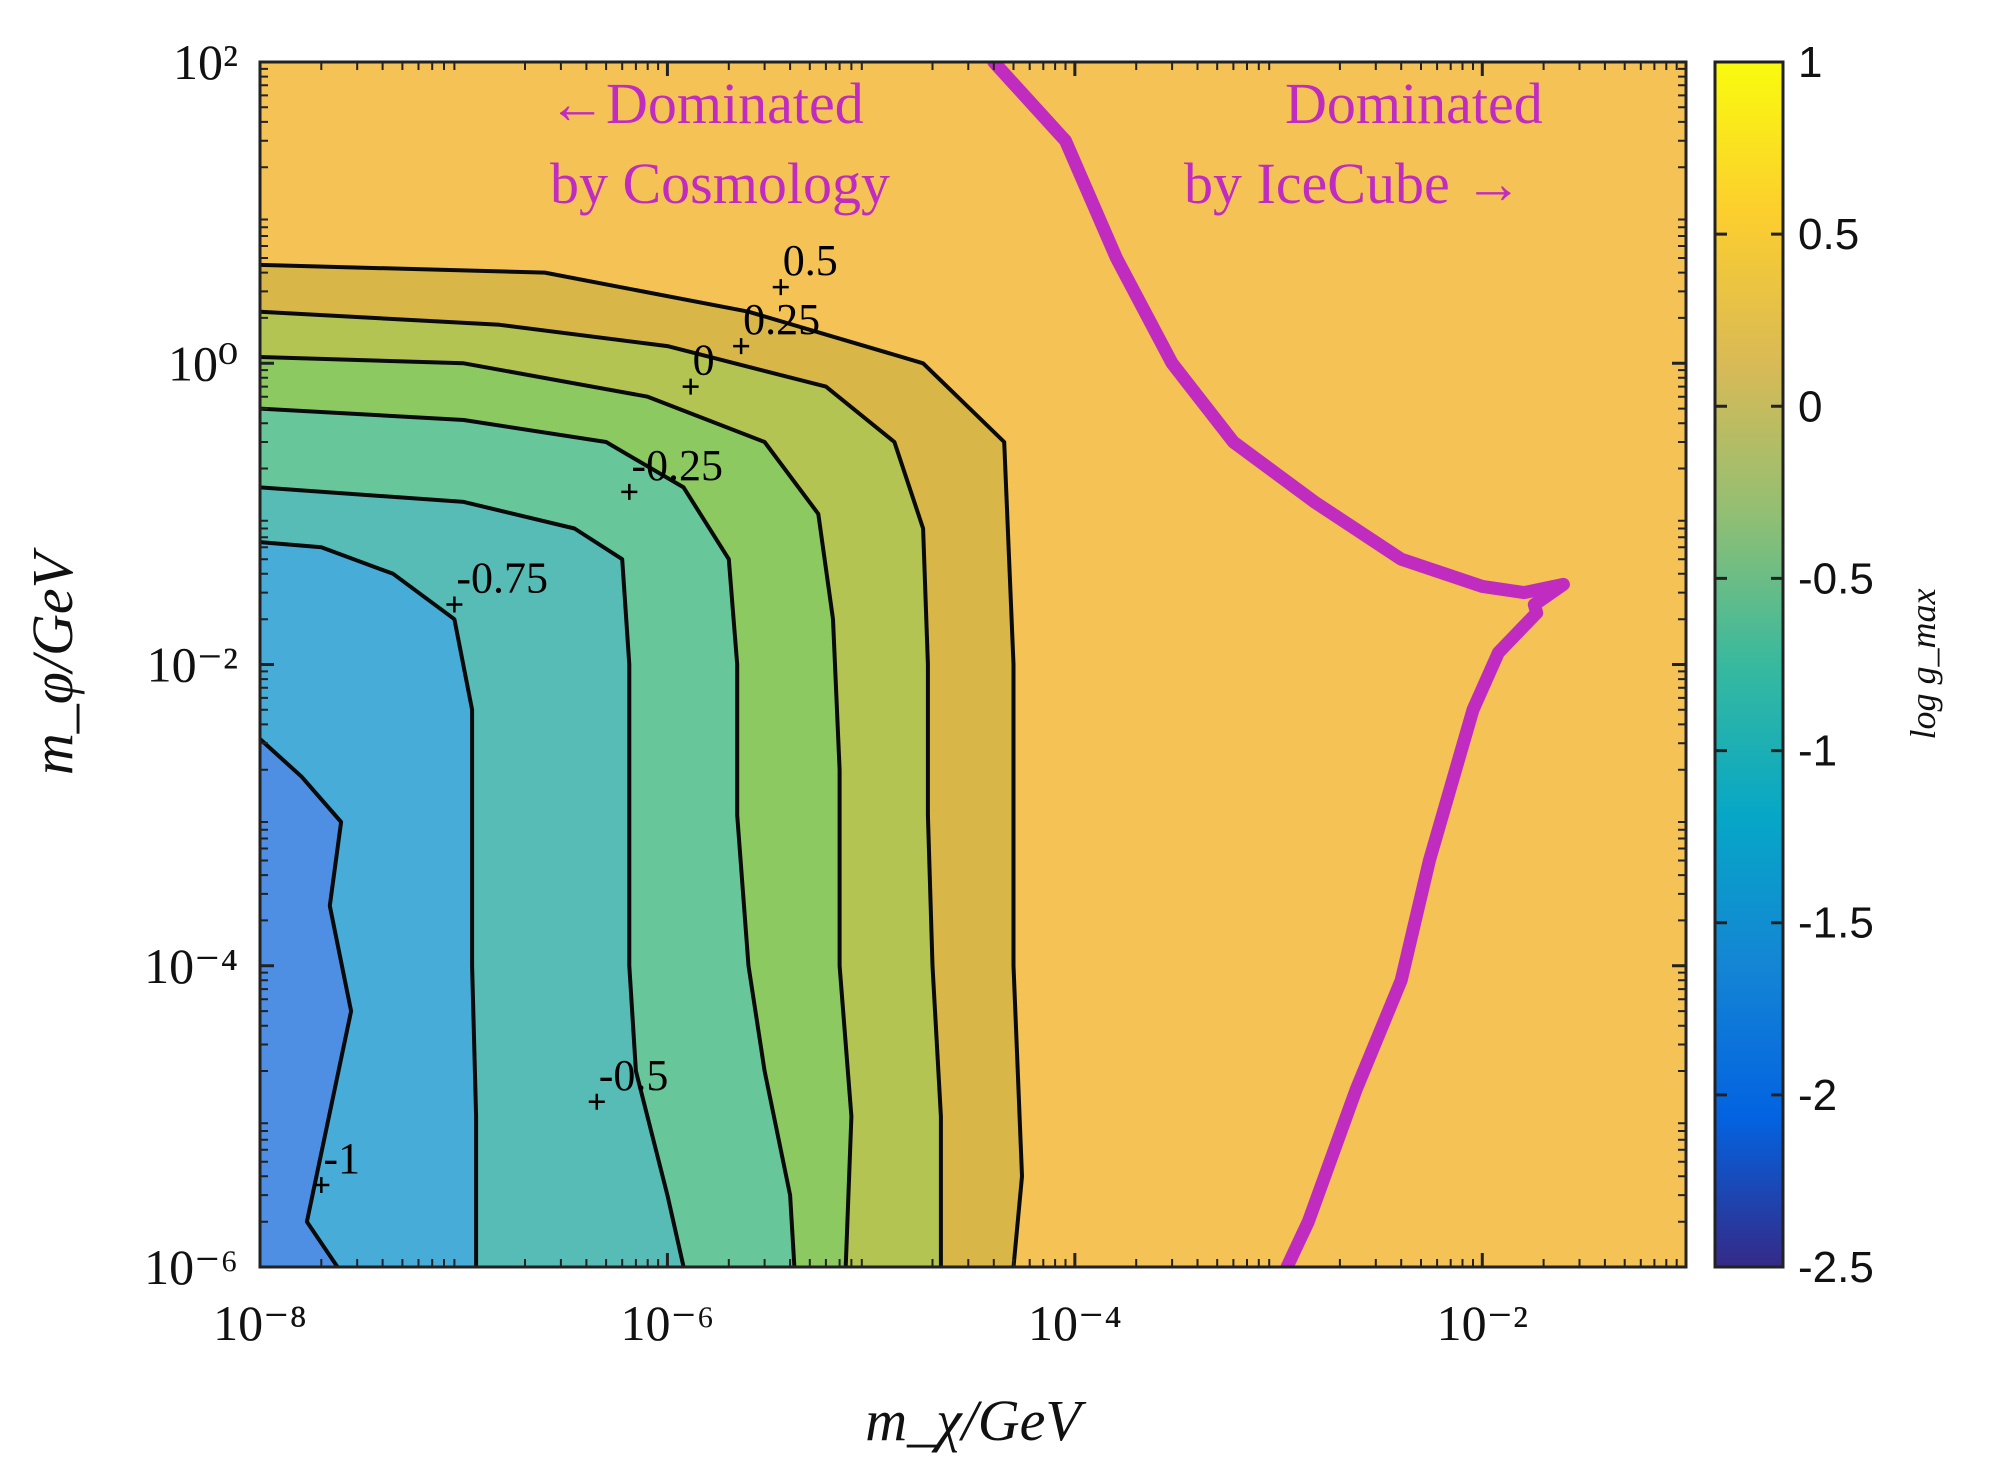 This screenshot has width=2000, height=1472. I want to click on colorbar-tick-label: -2.5, so click(1836, 1267).